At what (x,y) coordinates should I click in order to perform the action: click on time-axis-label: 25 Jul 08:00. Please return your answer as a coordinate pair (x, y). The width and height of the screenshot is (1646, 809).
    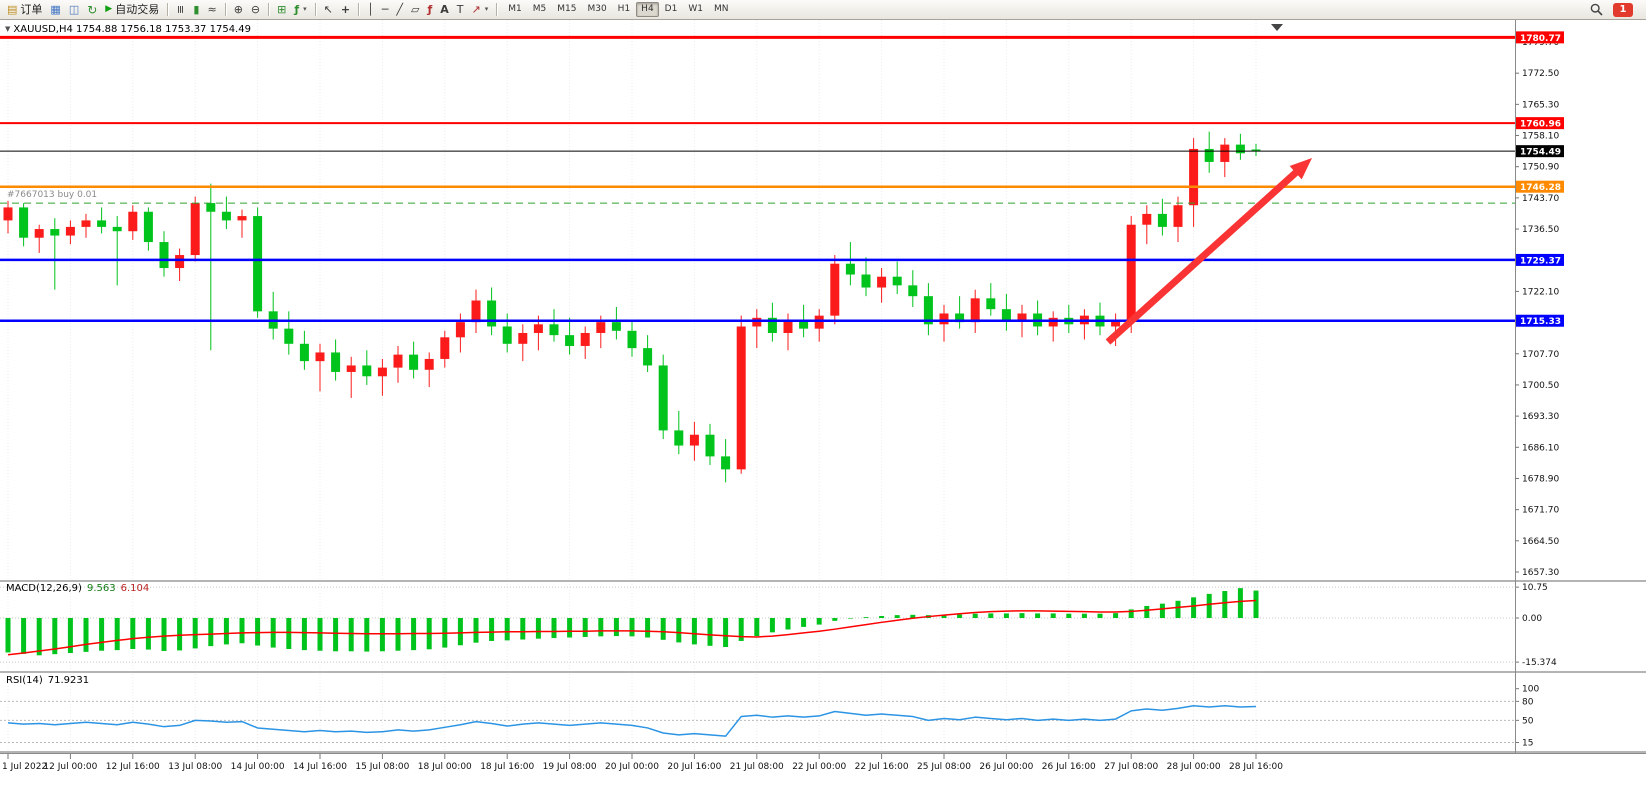
    Looking at the image, I should click on (944, 767).